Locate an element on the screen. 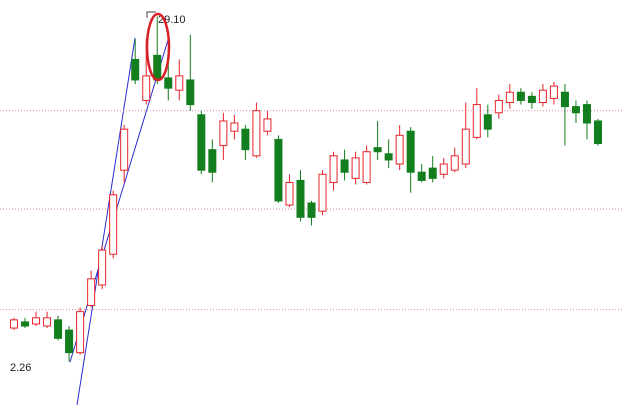  highlight-circle is located at coordinates (158, 47).